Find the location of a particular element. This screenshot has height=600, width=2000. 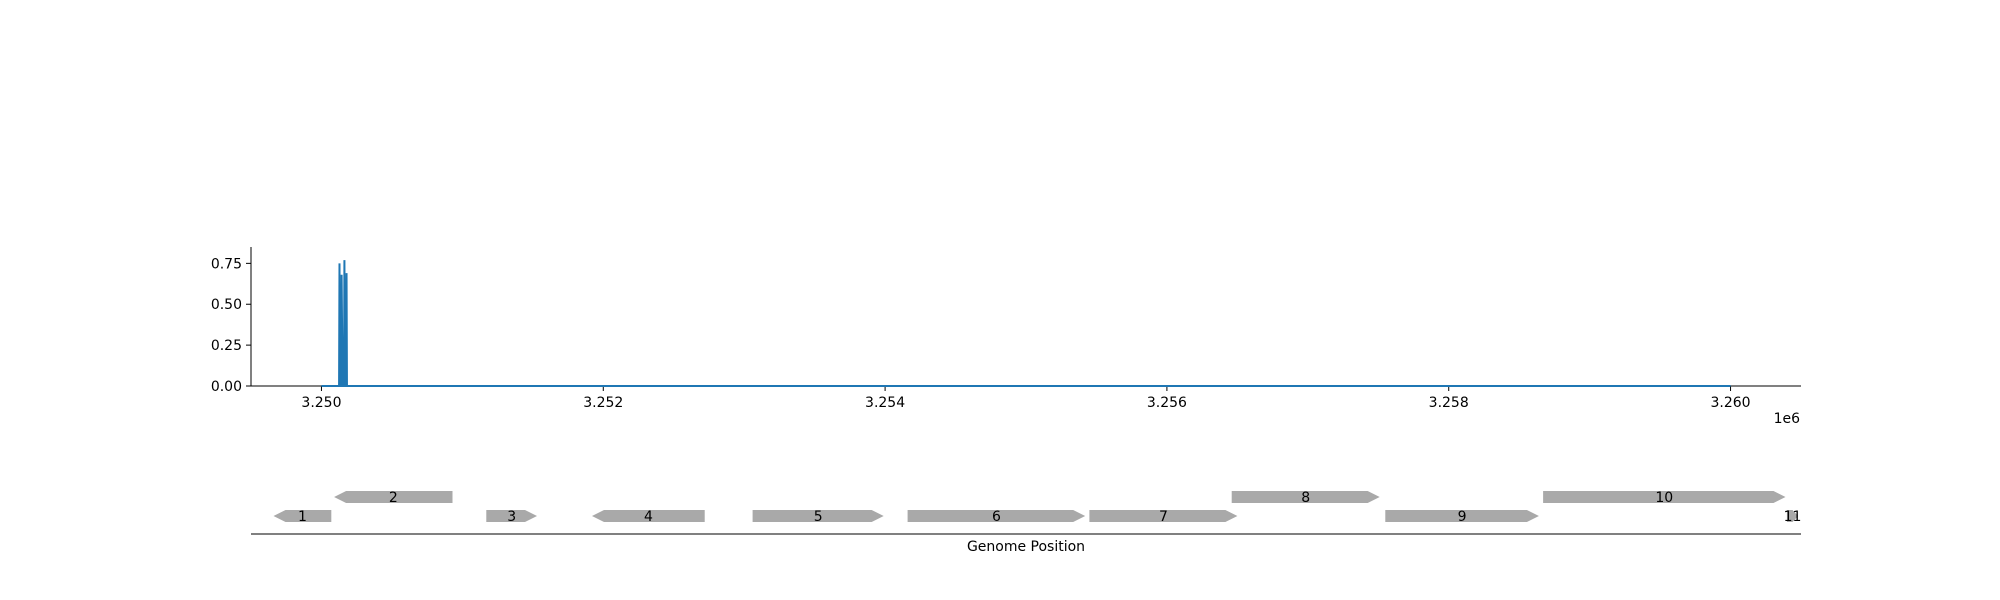

gene-label-7: 7 is located at coordinates (1163, 517).